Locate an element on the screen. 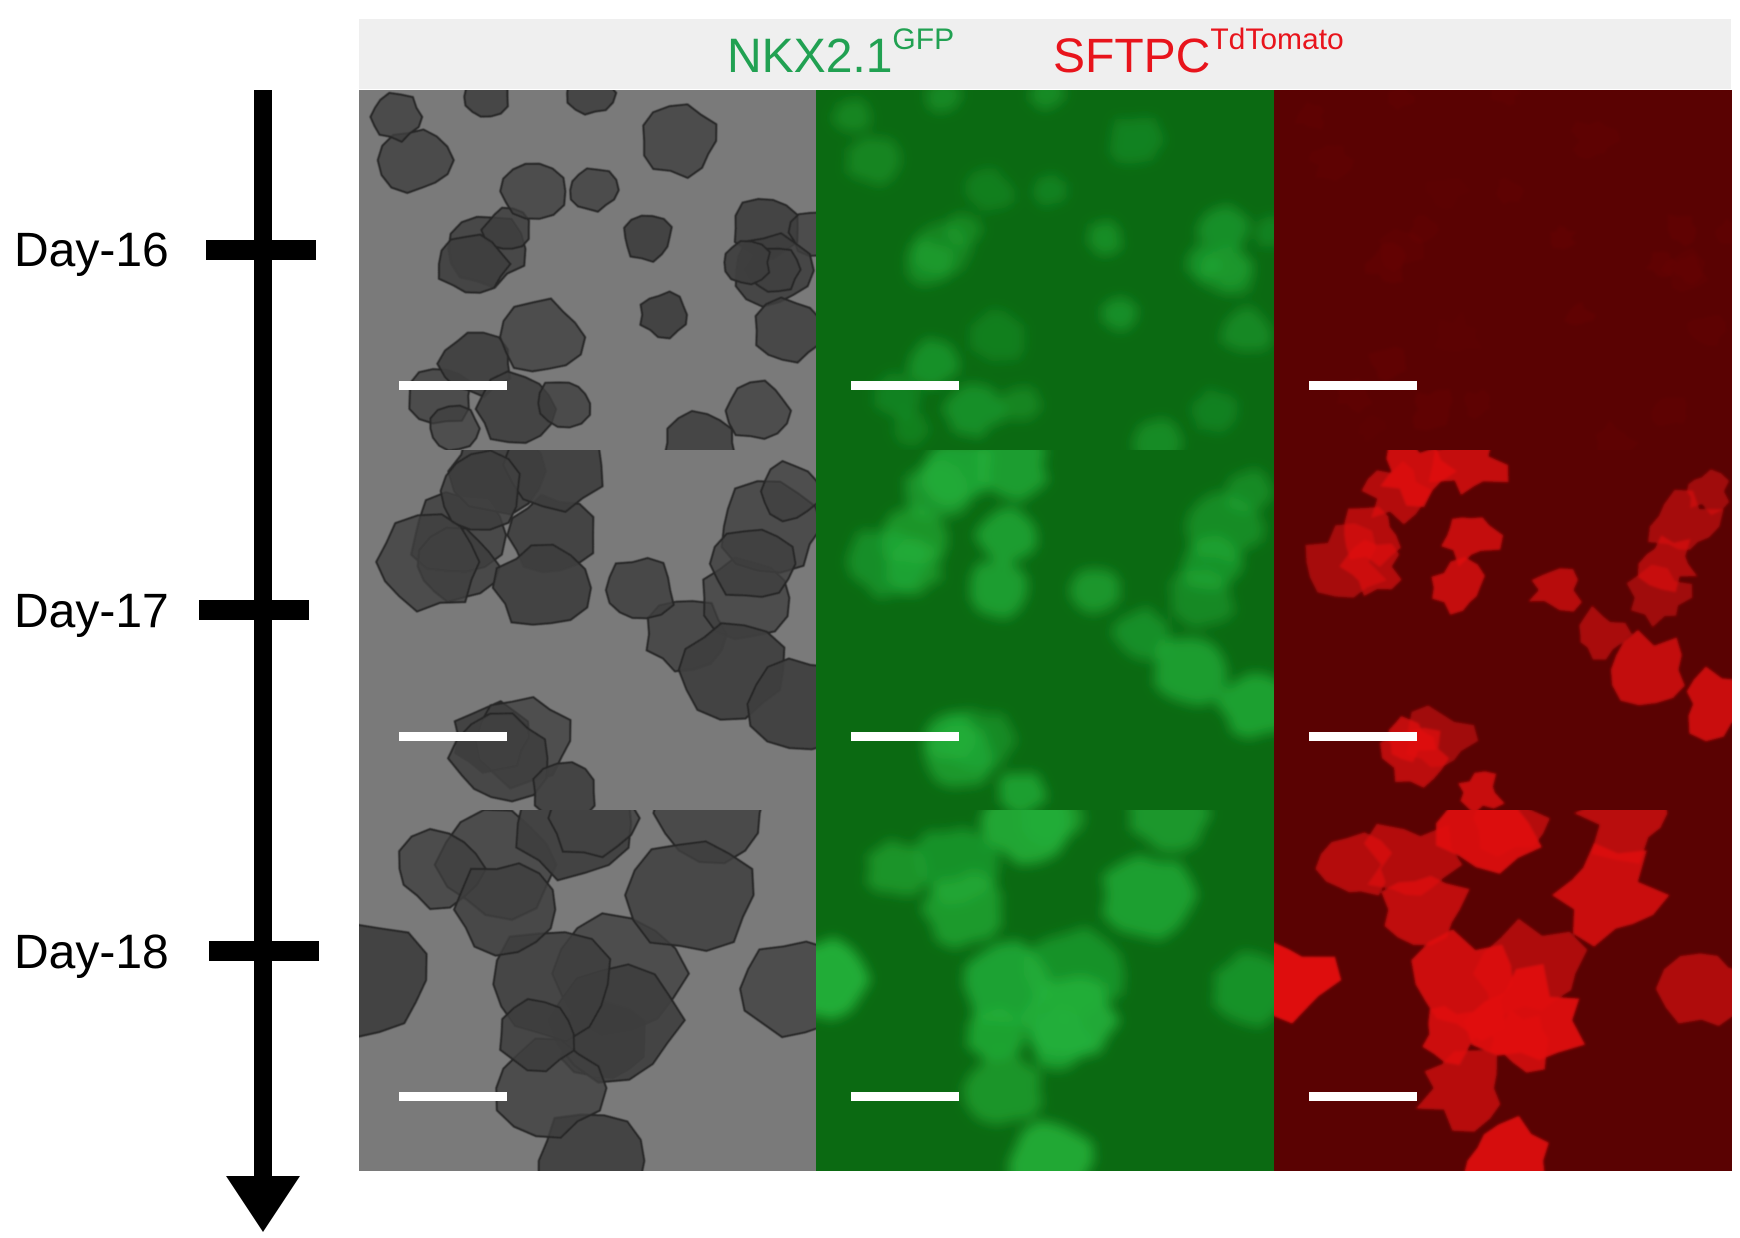  gfp-superscript: GFP is located at coordinates (923, 39).